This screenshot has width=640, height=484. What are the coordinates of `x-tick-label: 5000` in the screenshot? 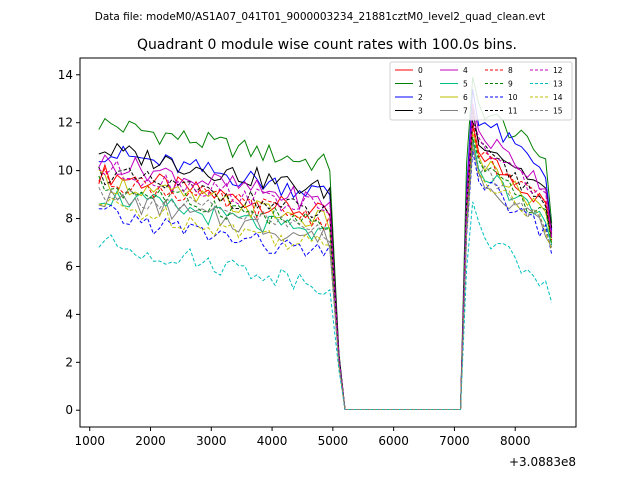 It's located at (333, 441).